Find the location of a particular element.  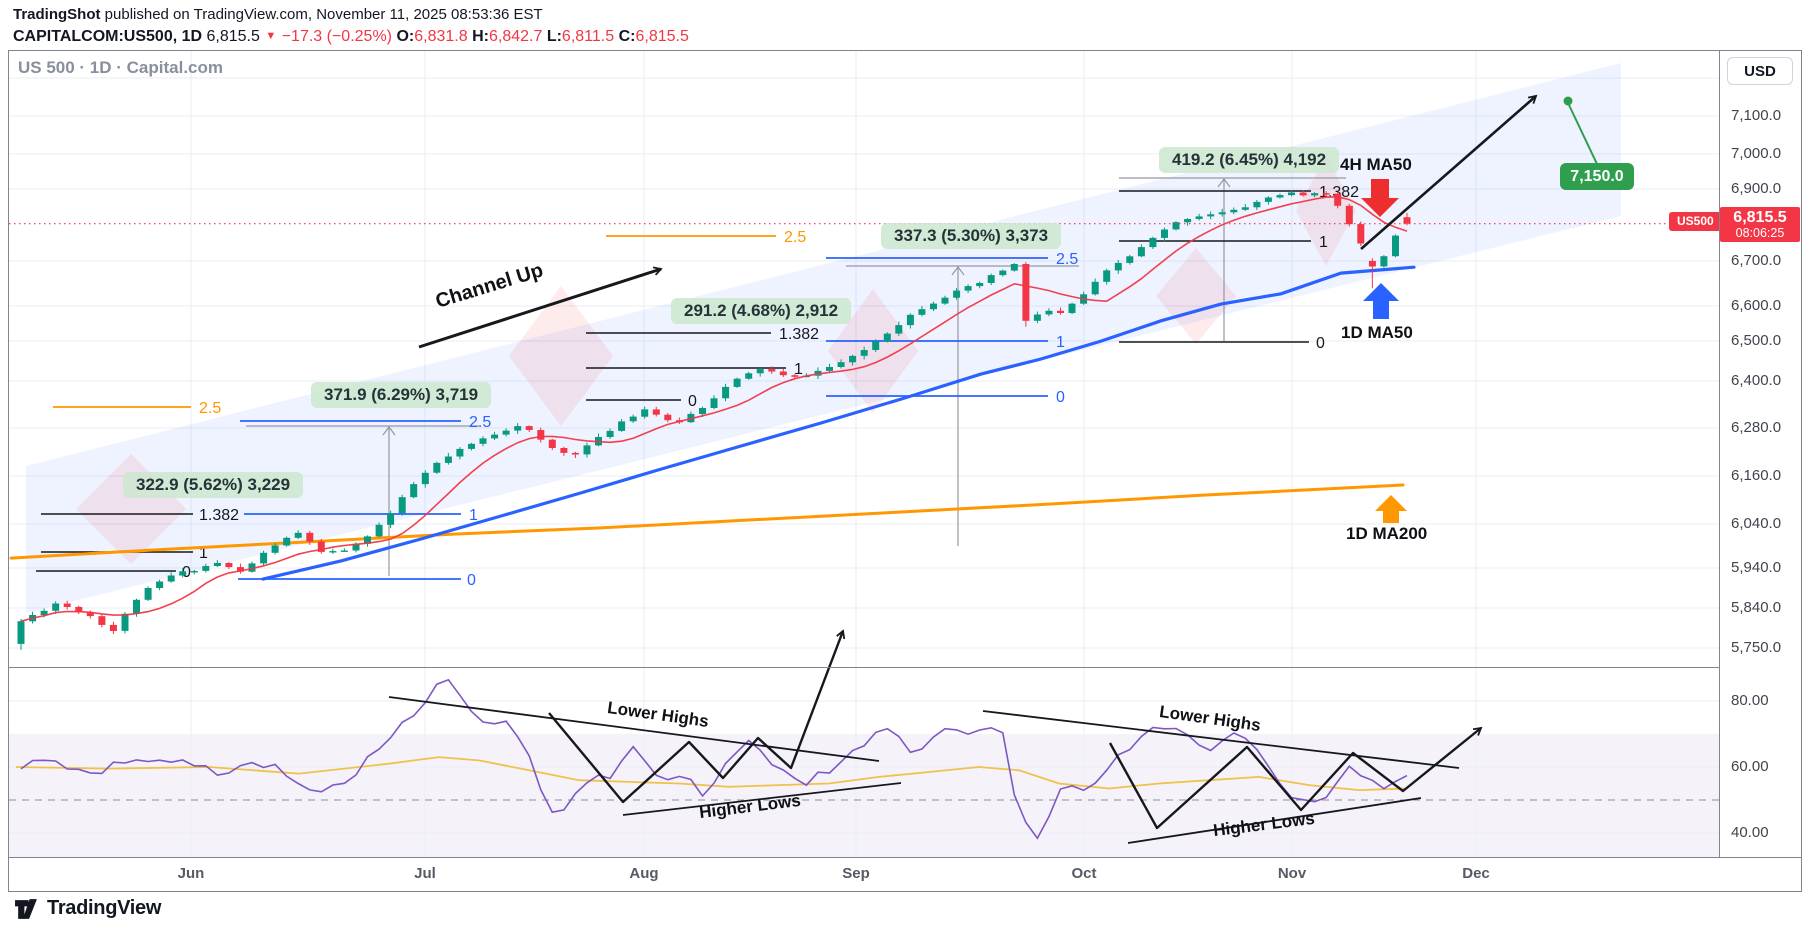

price-axis-label: 5,840.0 is located at coordinates (1756, 607).